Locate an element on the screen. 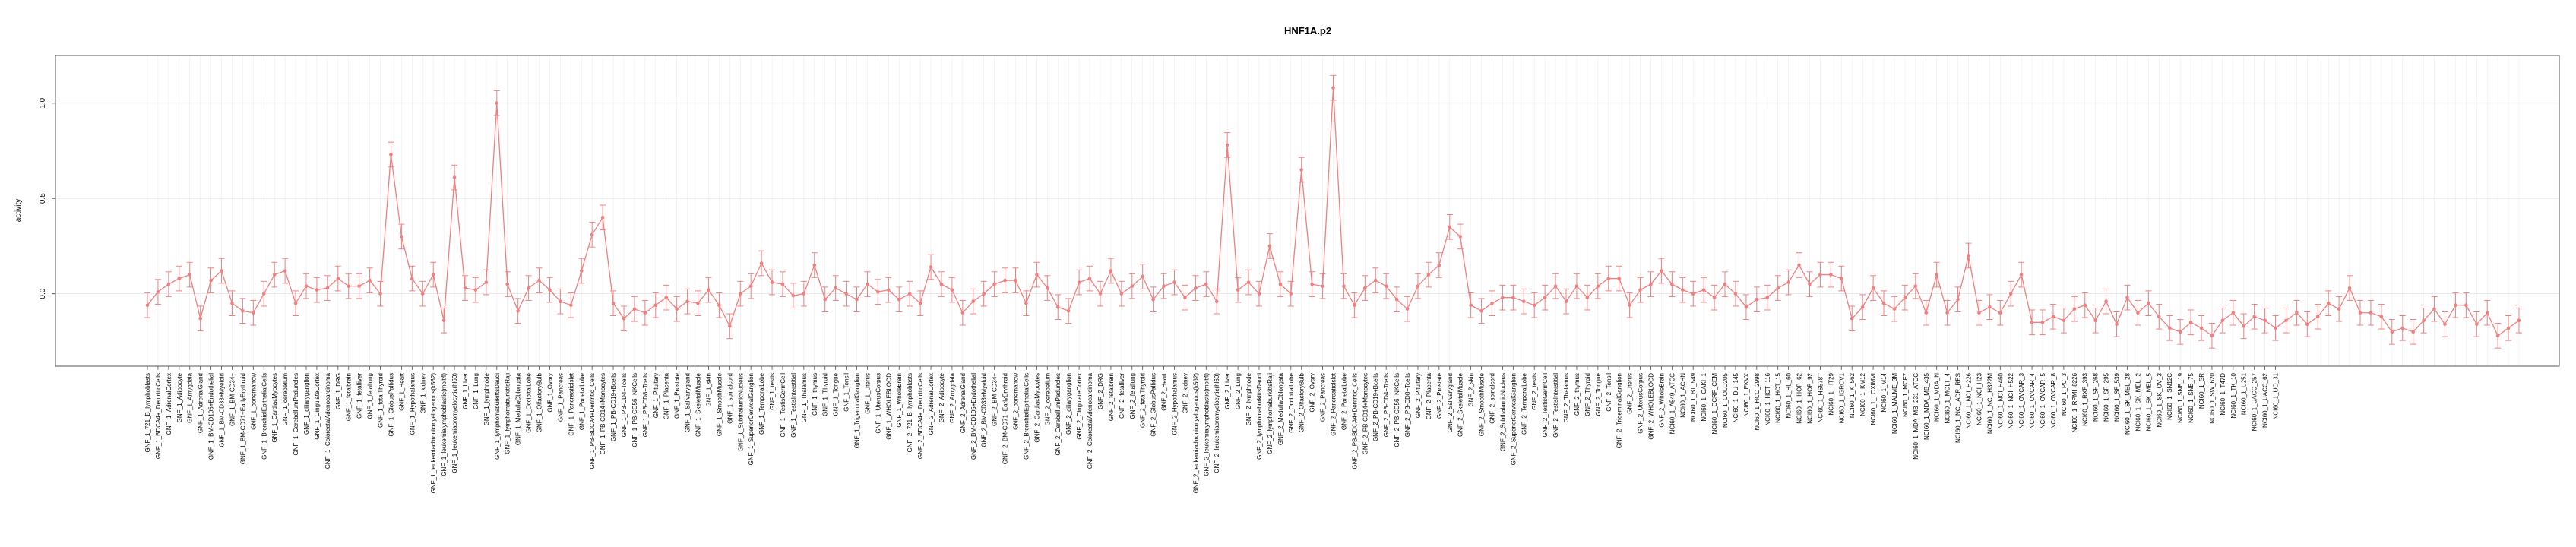 The width and height of the screenshot is (2576, 547). x-tick-label: GNF_2_Thyroid is located at coordinates (1587, 394).